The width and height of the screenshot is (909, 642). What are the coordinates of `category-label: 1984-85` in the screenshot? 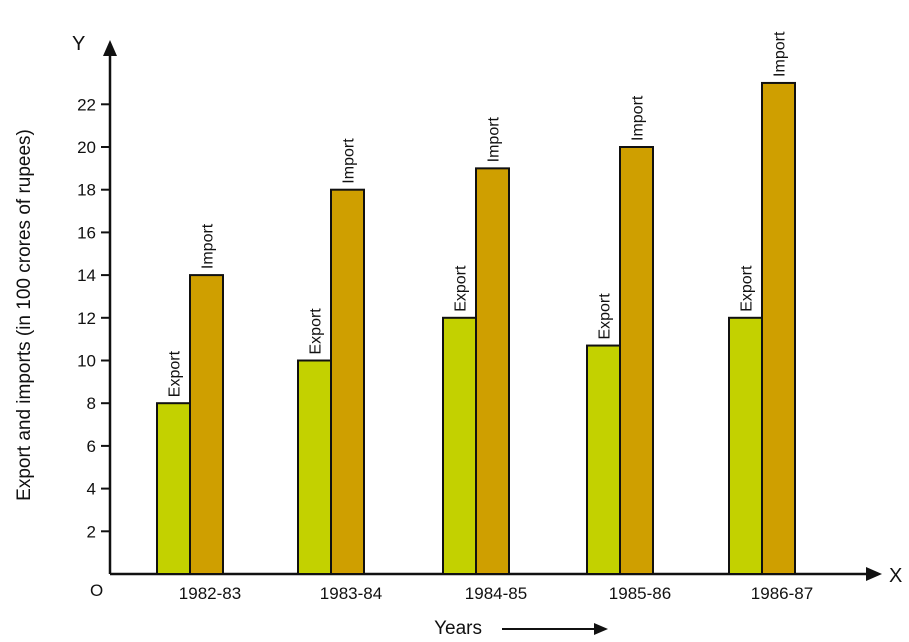 It's located at (496, 593).